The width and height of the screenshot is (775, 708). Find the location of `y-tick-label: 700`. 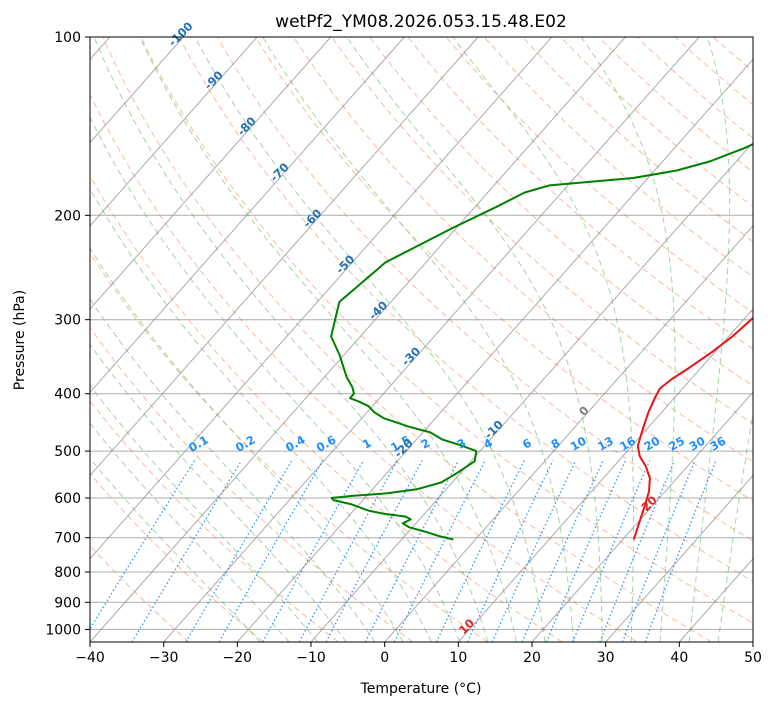

y-tick-label: 700 is located at coordinates (67, 539).